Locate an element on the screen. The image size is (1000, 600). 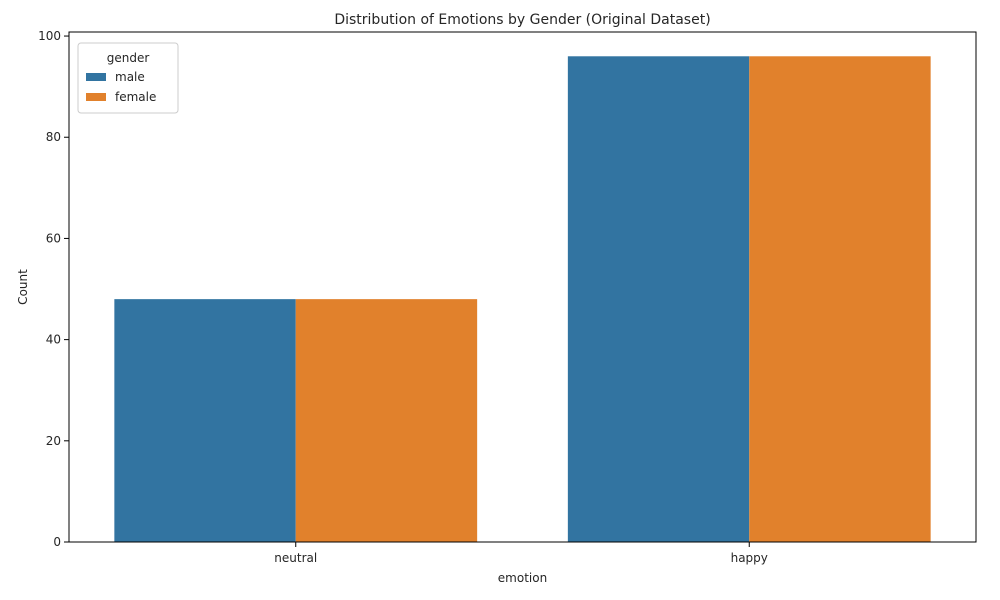
y-axis-title: Count is located at coordinates (23, 287).